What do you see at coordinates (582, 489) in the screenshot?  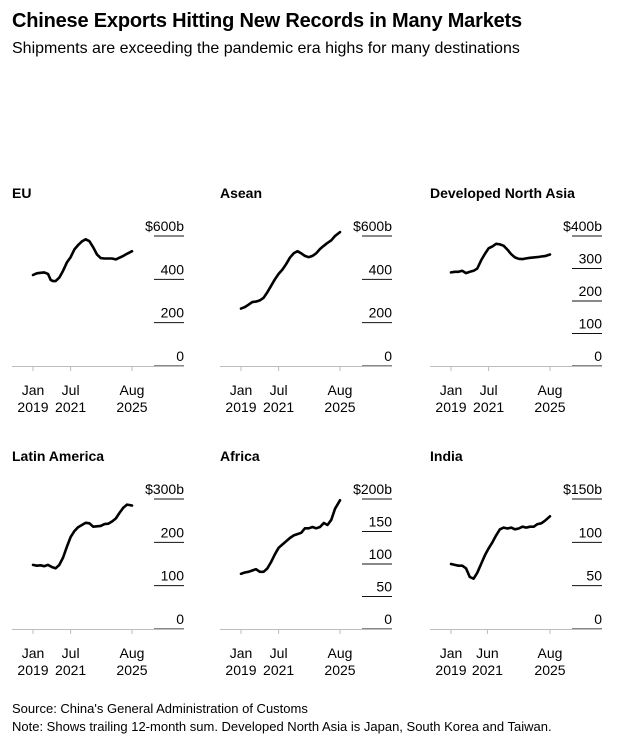 I see `y-tick-label: $150b` at bounding box center [582, 489].